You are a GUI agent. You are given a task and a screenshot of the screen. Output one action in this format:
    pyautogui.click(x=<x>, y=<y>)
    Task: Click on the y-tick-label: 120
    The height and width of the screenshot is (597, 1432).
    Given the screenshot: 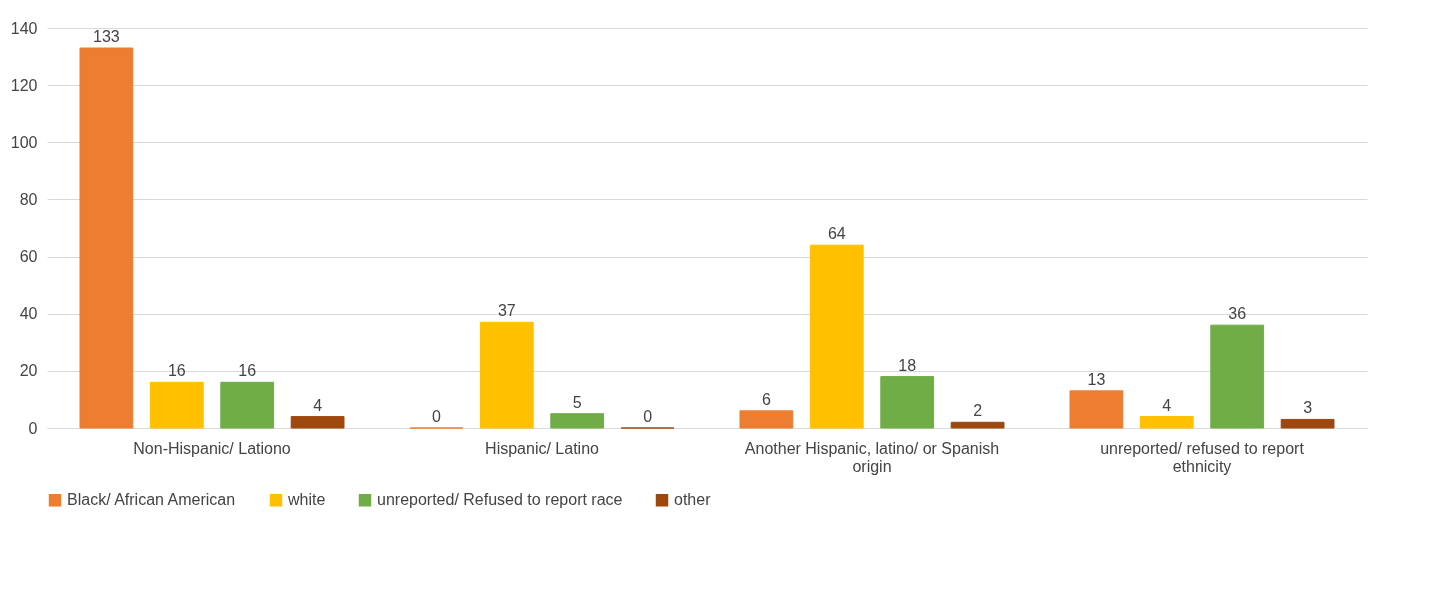 What is the action you would take?
    pyautogui.click(x=24, y=85)
    